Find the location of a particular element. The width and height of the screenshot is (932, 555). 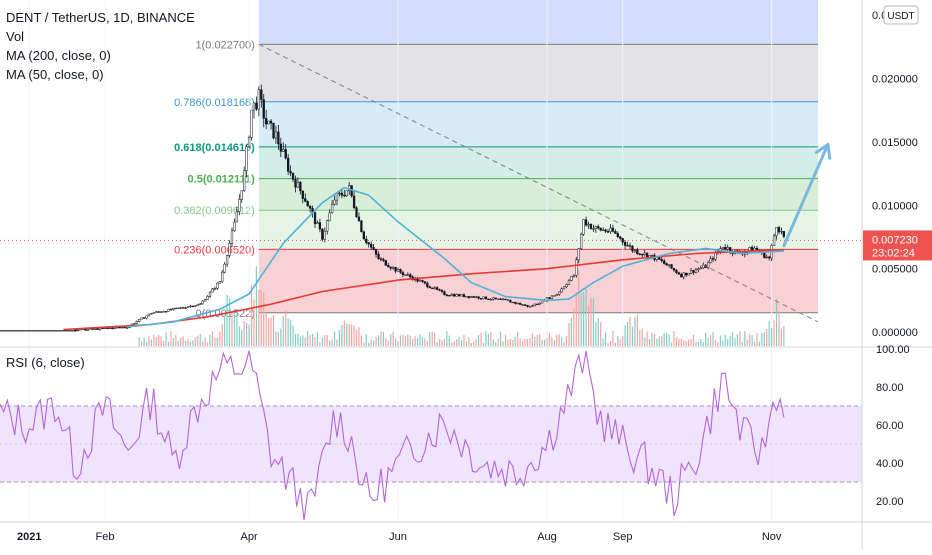

rsi-tick-label: 40.00 is located at coordinates (890, 464).